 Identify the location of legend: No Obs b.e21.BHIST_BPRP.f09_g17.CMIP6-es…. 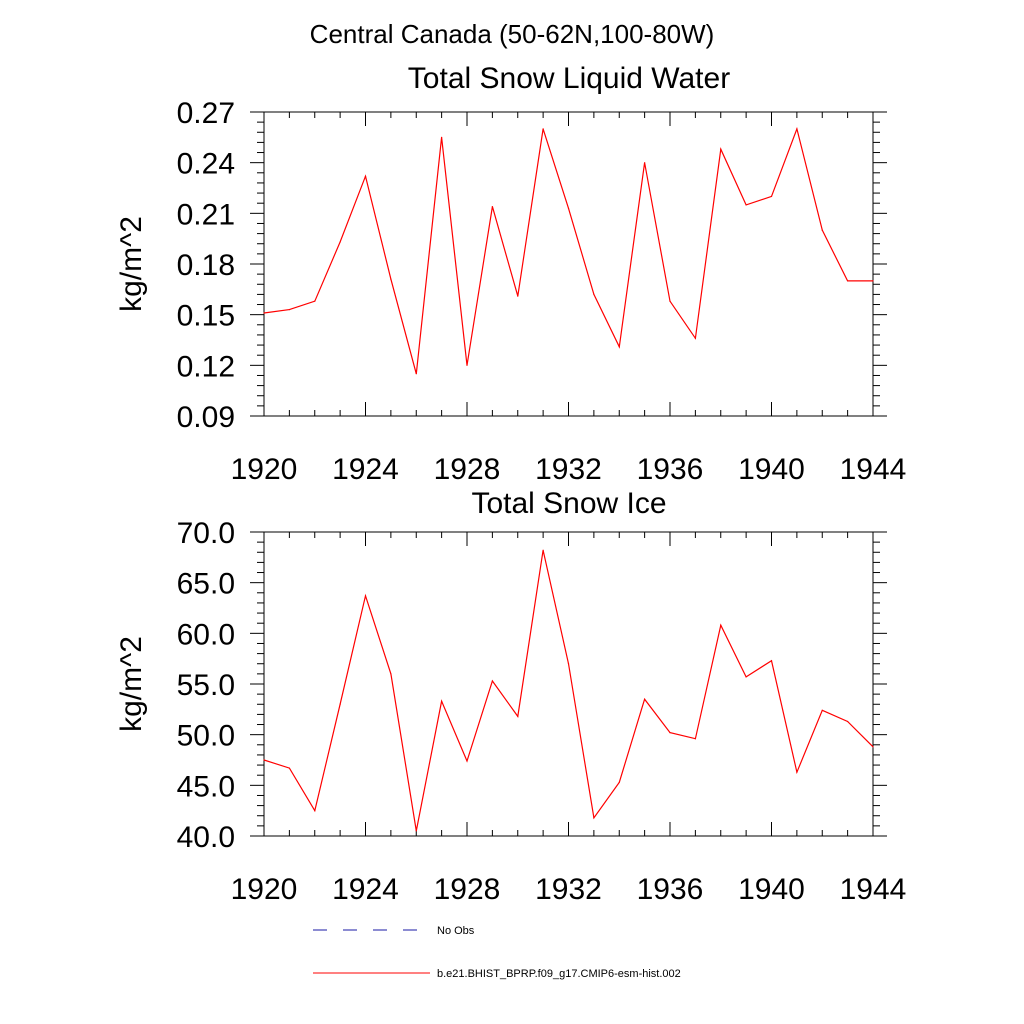
(497, 952).